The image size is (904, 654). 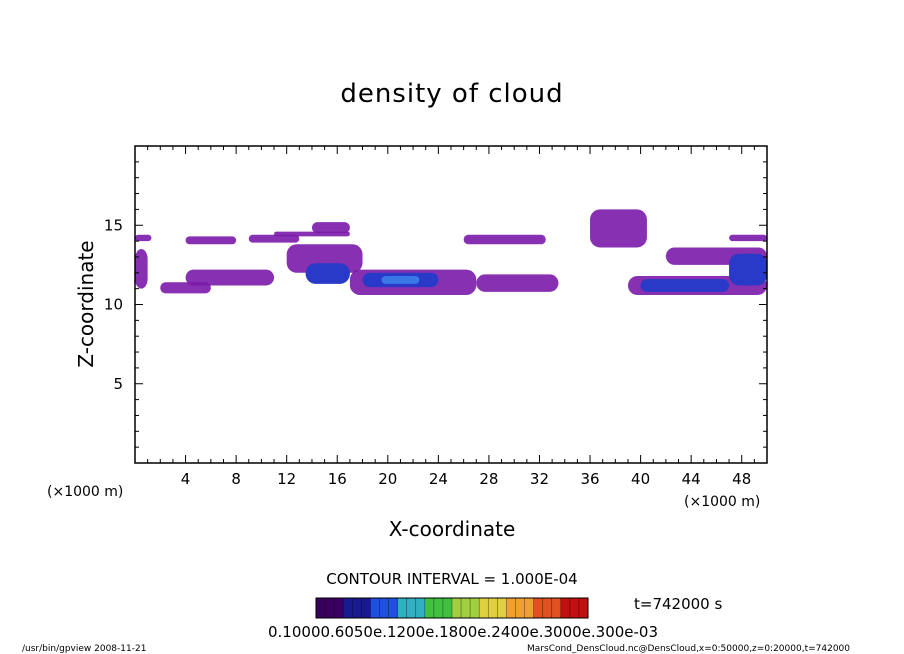 I want to click on x-tick-label: 24, so click(x=438, y=479).